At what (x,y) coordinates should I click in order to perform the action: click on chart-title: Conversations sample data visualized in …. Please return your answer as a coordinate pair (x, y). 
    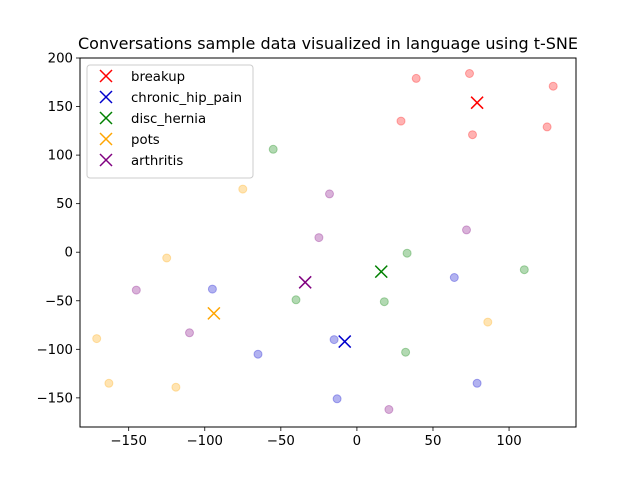
    Looking at the image, I should click on (328, 43).